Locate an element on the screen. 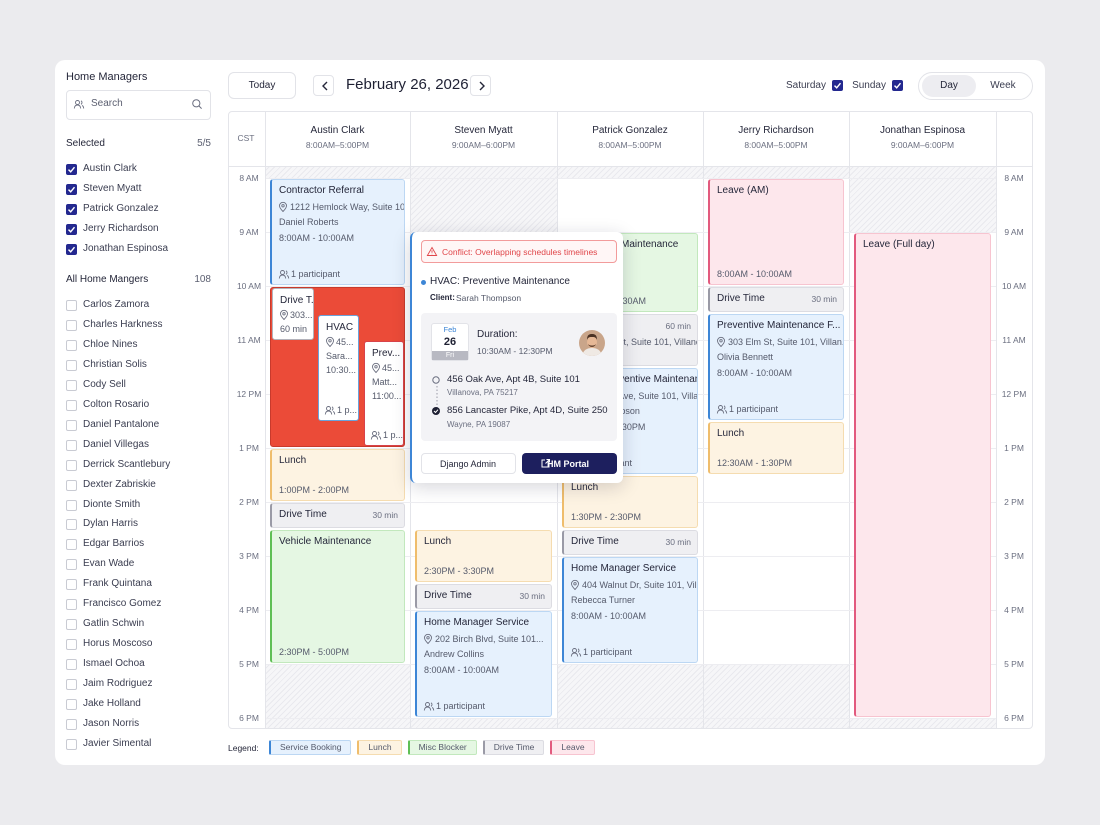 This screenshot has width=1100, height=825. event-lunch: Lunch 12:30AM - 1:30PM is located at coordinates (776, 448).